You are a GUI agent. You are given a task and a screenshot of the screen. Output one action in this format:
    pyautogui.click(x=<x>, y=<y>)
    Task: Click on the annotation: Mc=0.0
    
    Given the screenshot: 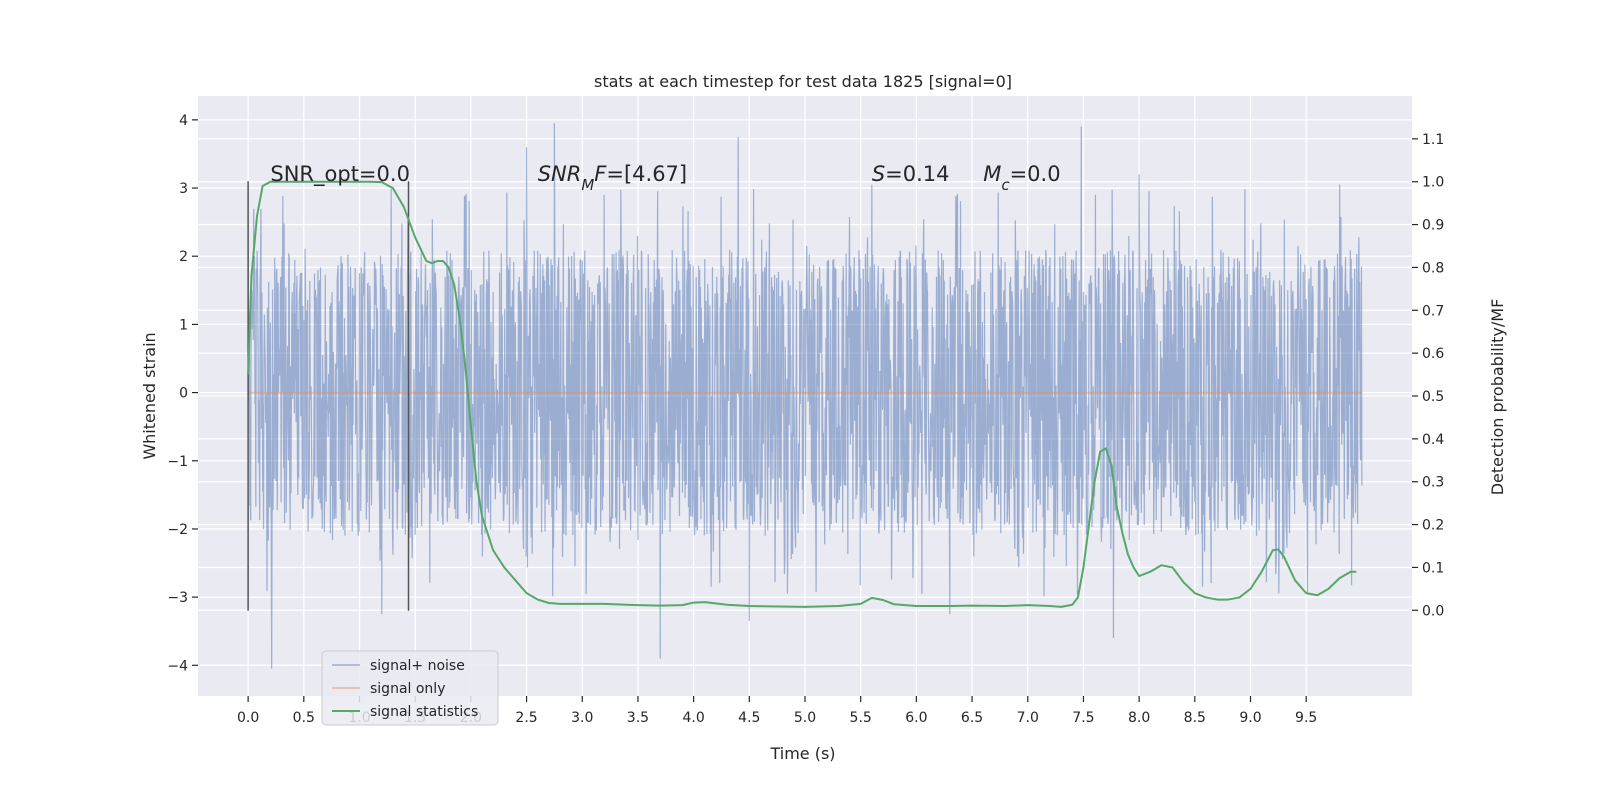 What is the action you would take?
    pyautogui.click(x=1021, y=178)
    